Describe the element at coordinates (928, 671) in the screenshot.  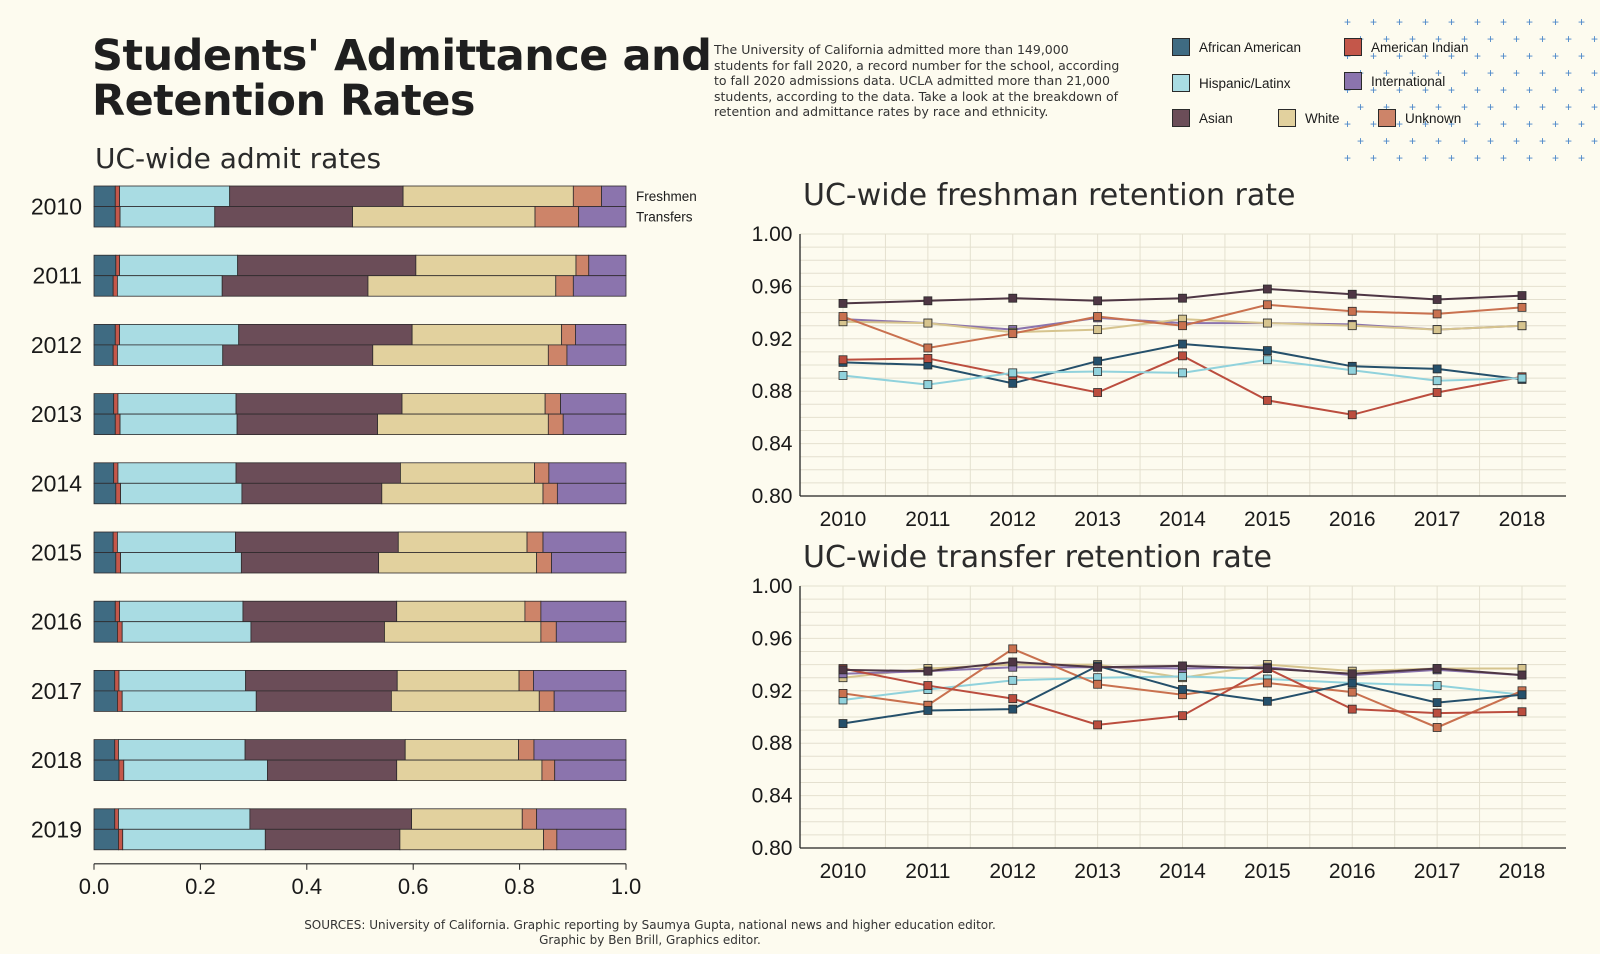
I see `point-asian-2011` at that location.